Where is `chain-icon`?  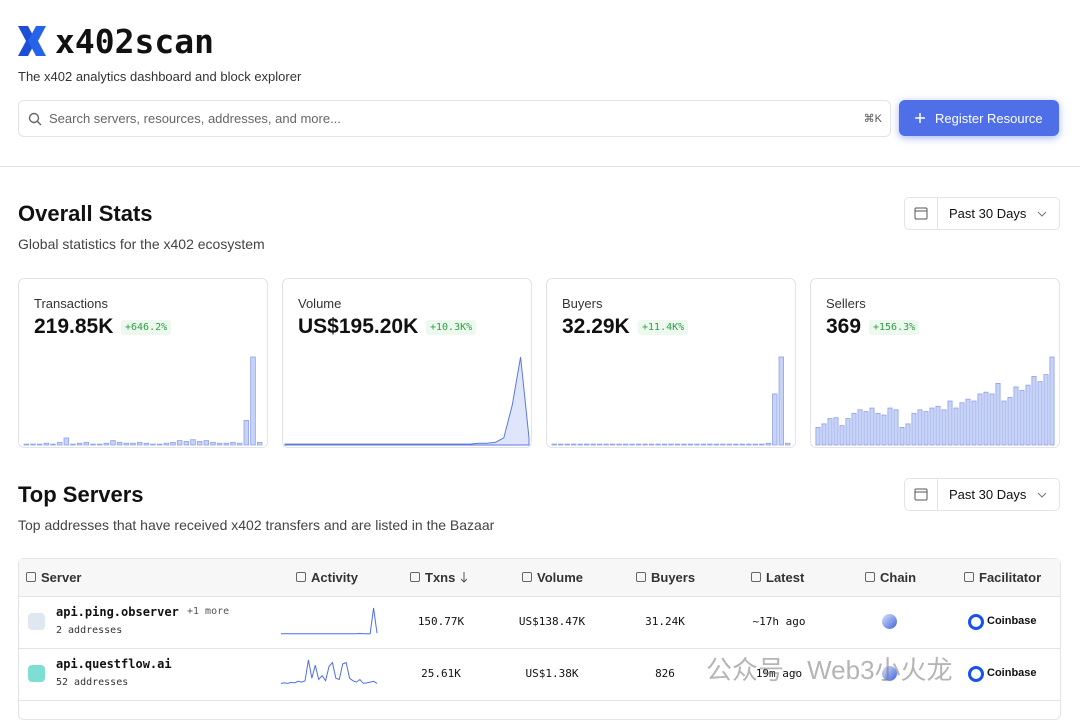
chain-icon is located at coordinates (889, 621).